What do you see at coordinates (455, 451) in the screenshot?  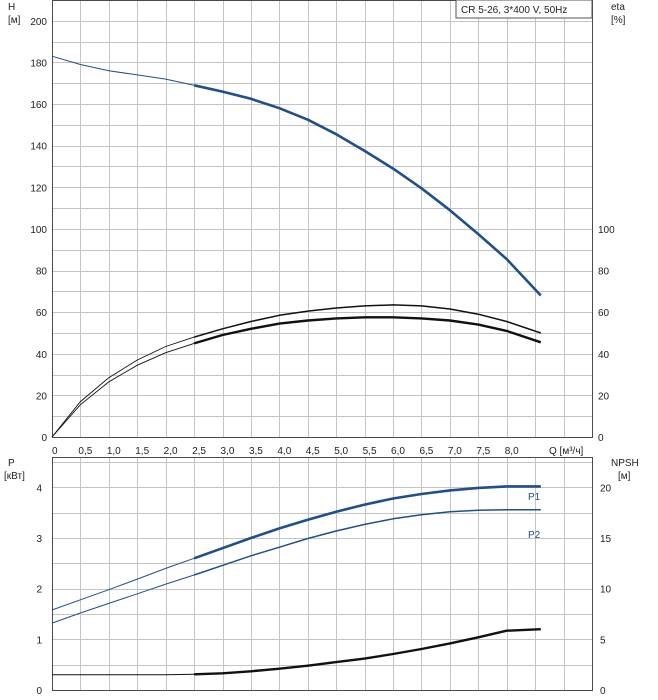 I see `x-tick-label: 7,0` at bounding box center [455, 451].